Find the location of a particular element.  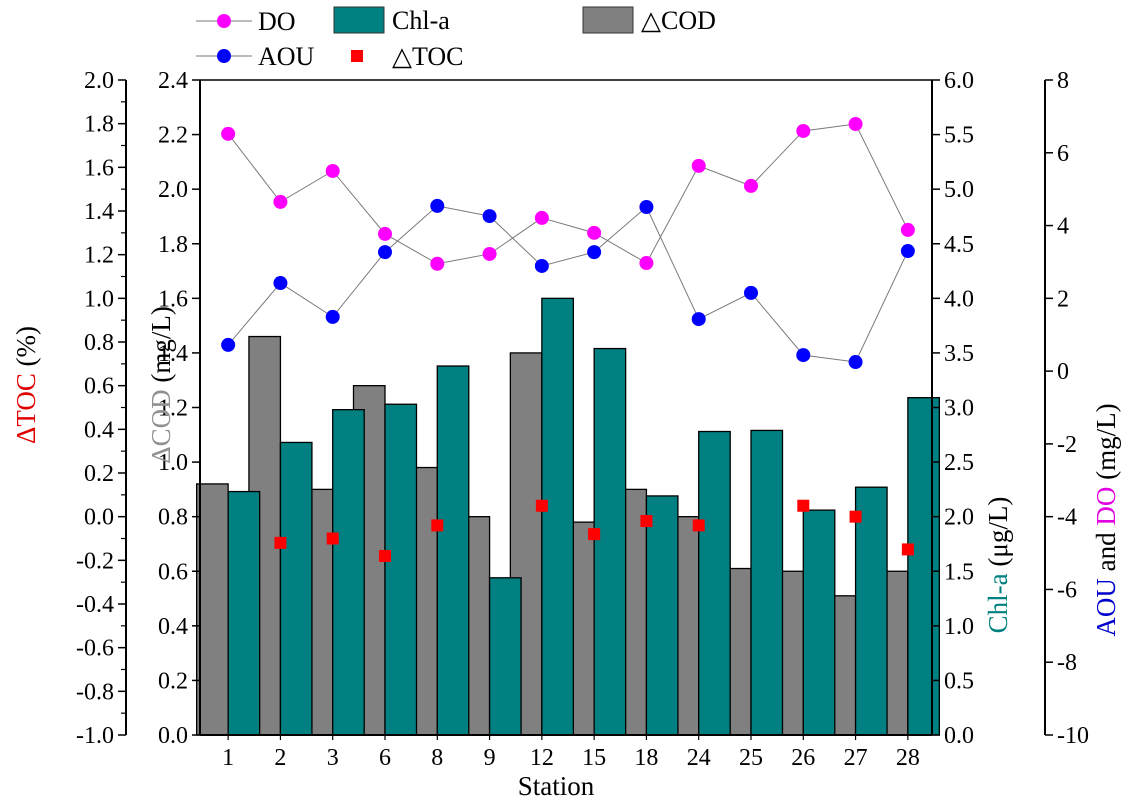

aou-do-axis-title-part: (mg/L) is located at coordinates (1106, 444).